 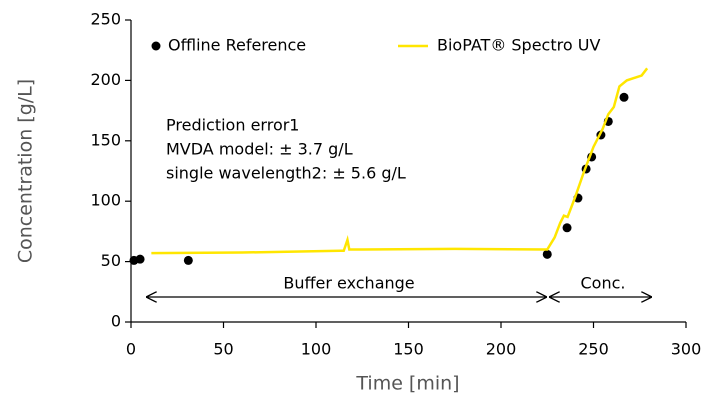 I want to click on y-tick-label: 250, so click(x=105, y=19).